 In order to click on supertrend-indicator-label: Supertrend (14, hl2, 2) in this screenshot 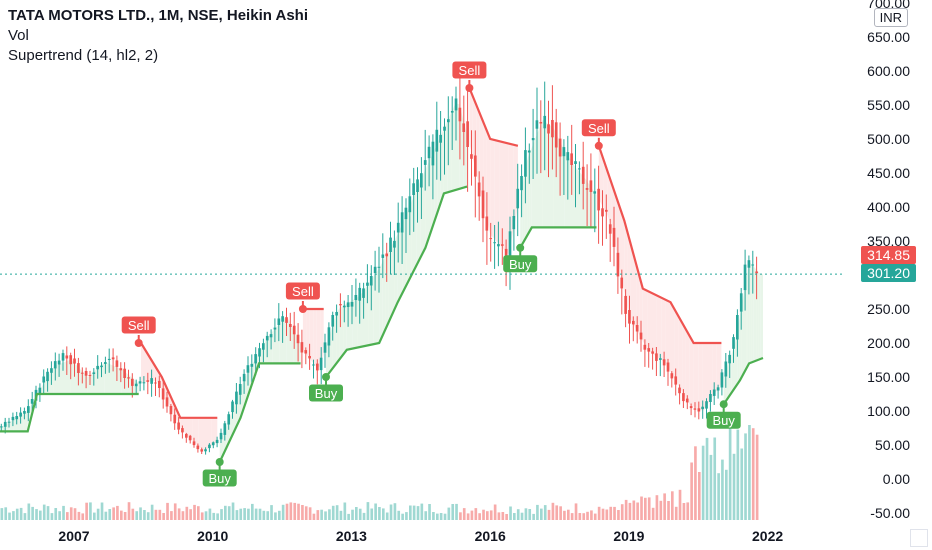, I will do `click(83, 55)`.